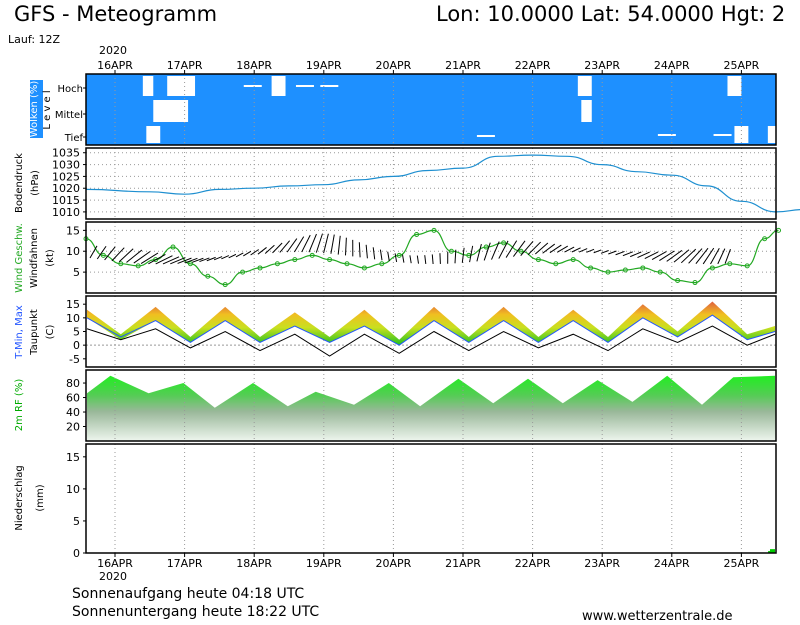 The height and width of the screenshot is (625, 800). Describe the element at coordinates (40, 497) in the screenshot. I see `precip-ylabel-unit: (mm)` at that location.